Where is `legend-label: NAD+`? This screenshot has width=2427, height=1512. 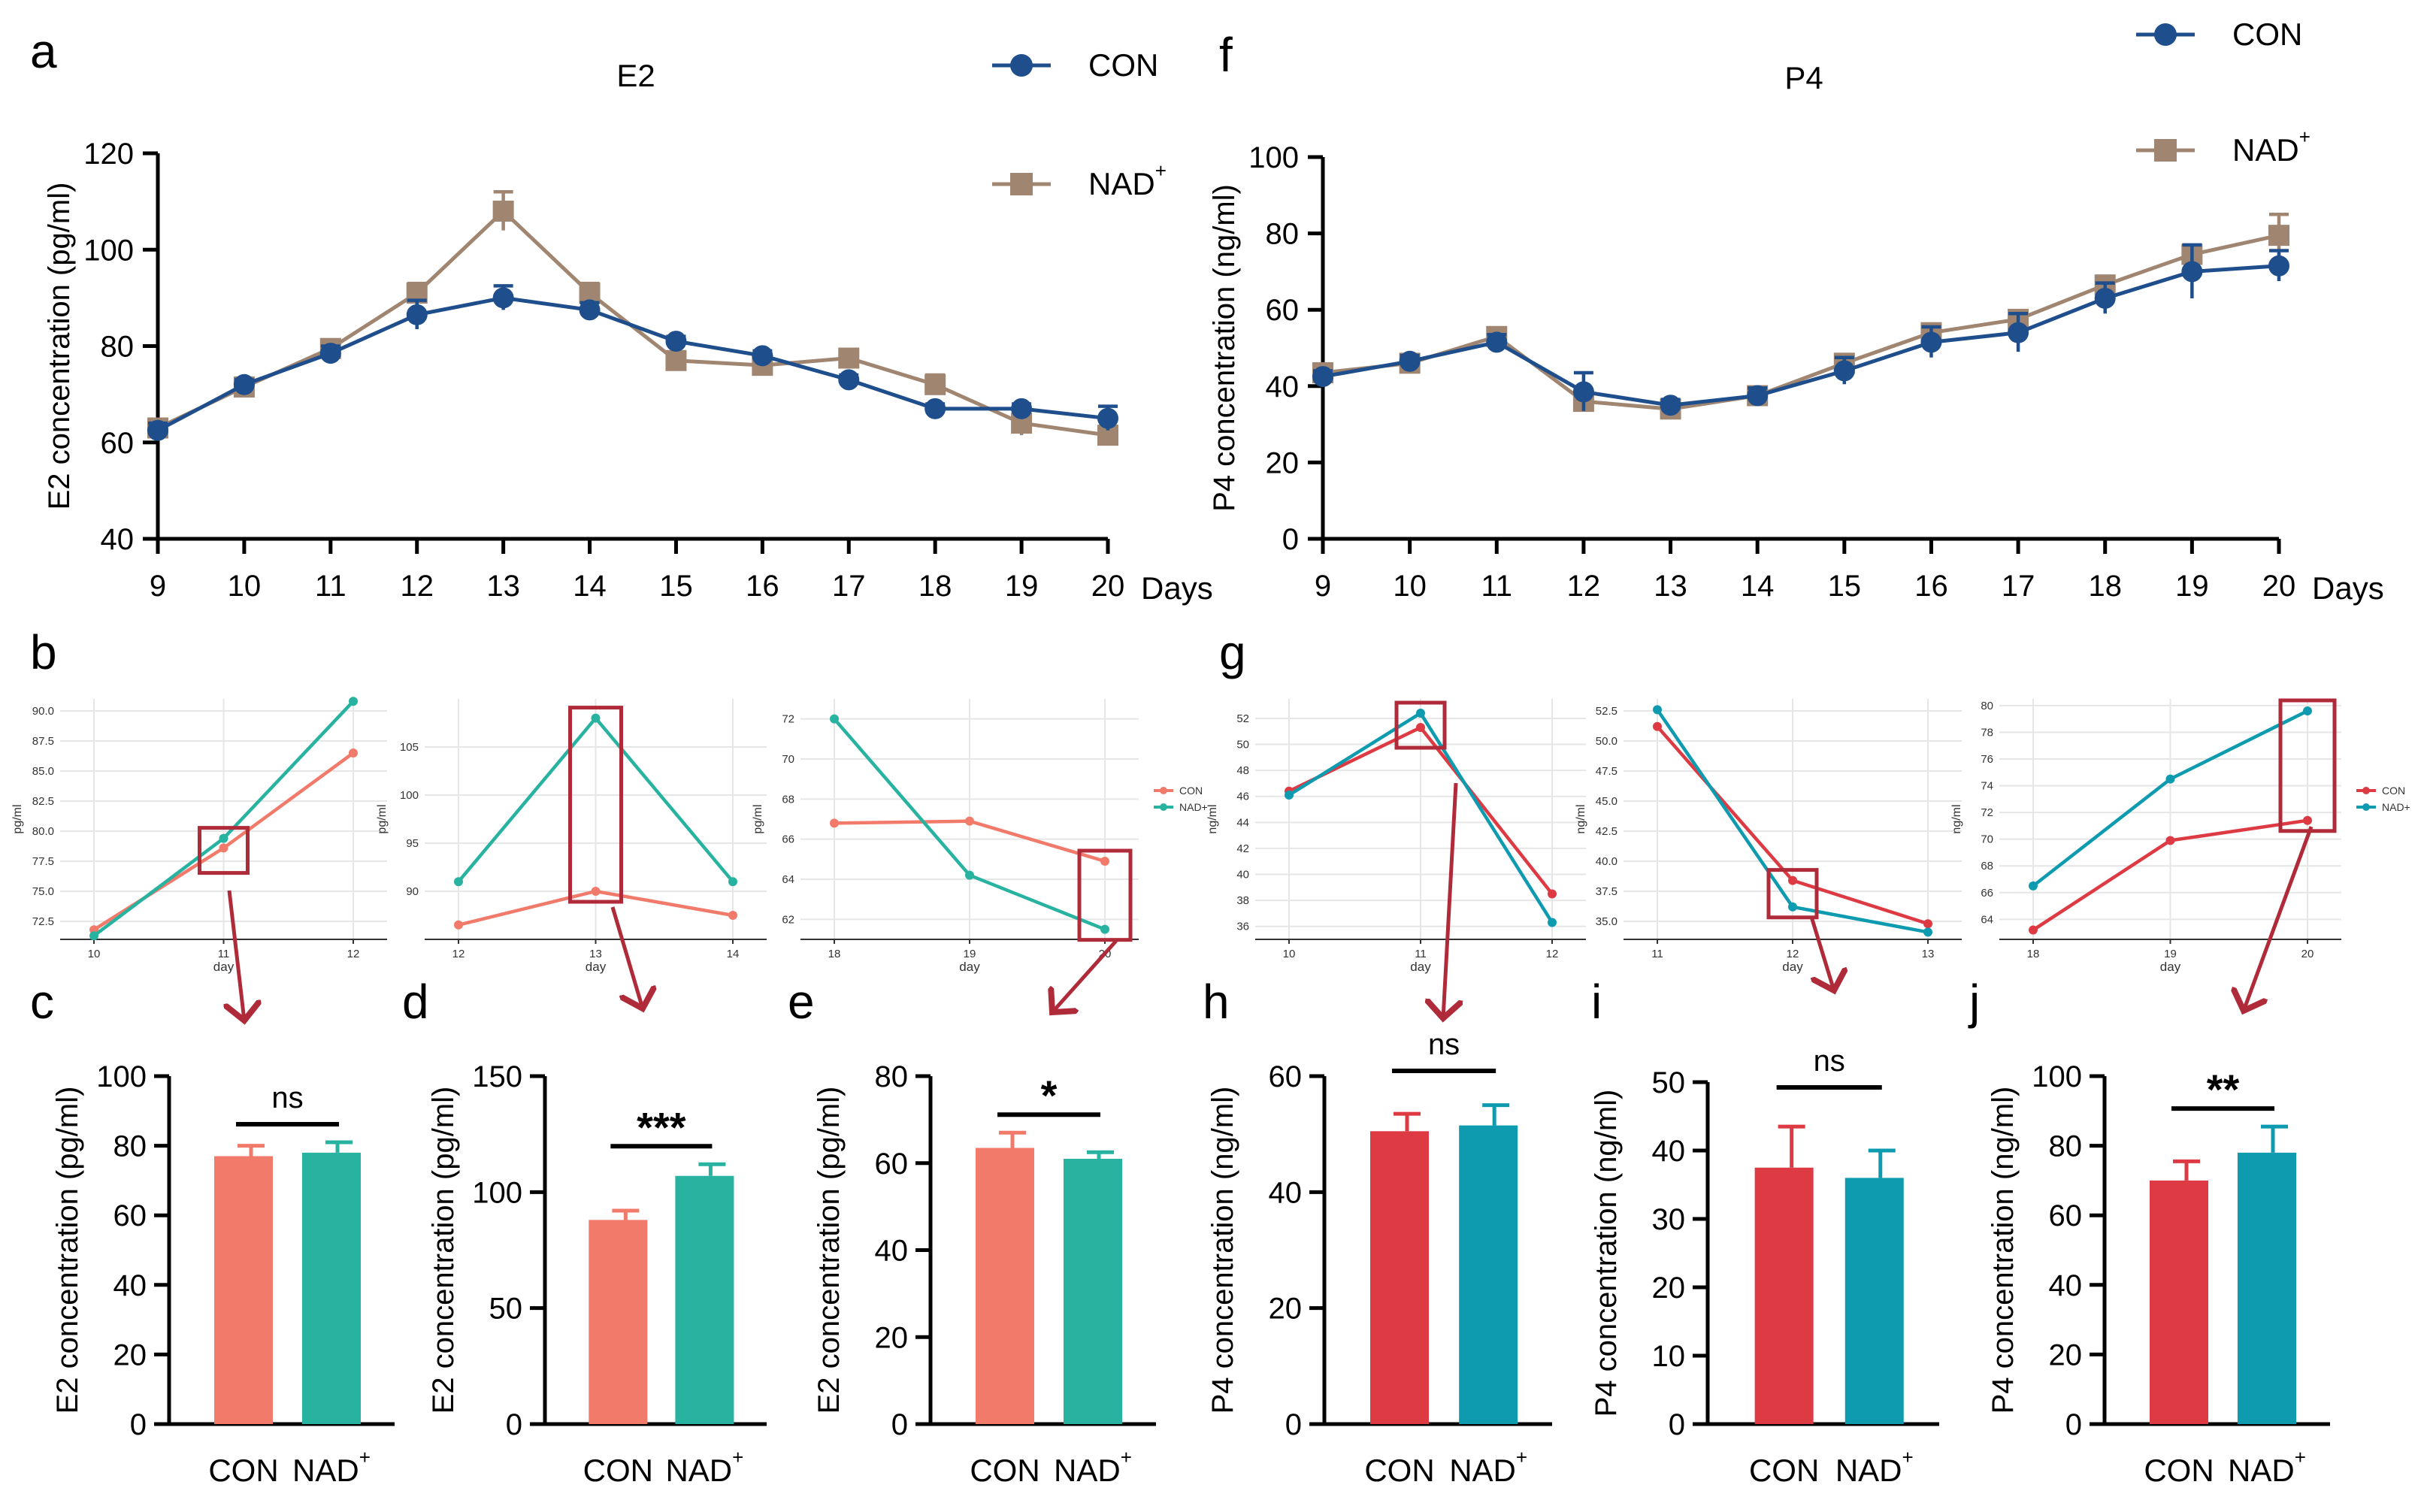
legend-label: NAD+ is located at coordinates (1193, 807).